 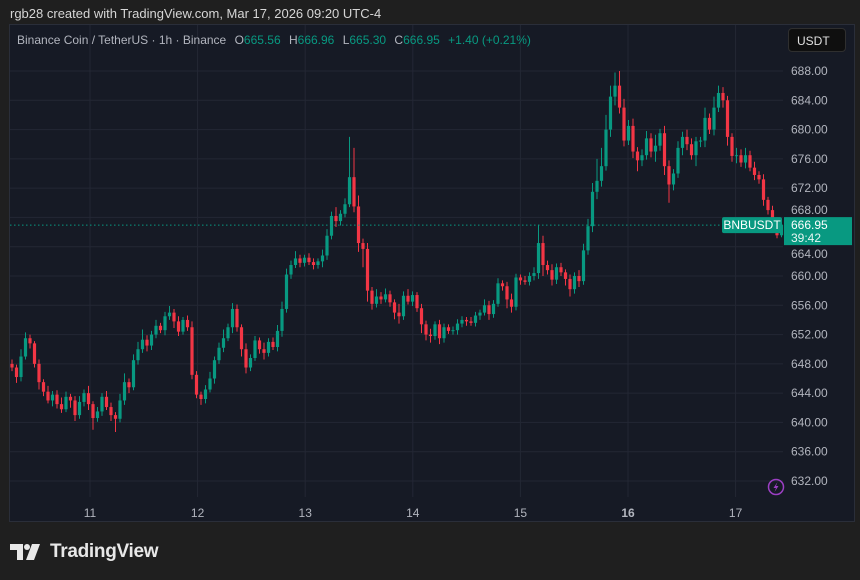 I want to click on currency-button: USDT, so click(x=817, y=40).